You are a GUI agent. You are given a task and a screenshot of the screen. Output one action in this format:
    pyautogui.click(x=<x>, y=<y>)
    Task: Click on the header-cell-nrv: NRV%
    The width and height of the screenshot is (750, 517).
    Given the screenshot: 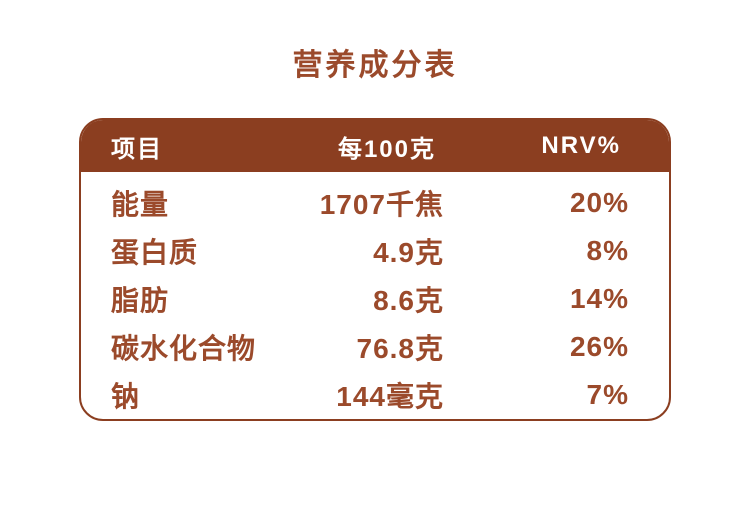 What is the action you would take?
    pyautogui.click(x=581, y=145)
    